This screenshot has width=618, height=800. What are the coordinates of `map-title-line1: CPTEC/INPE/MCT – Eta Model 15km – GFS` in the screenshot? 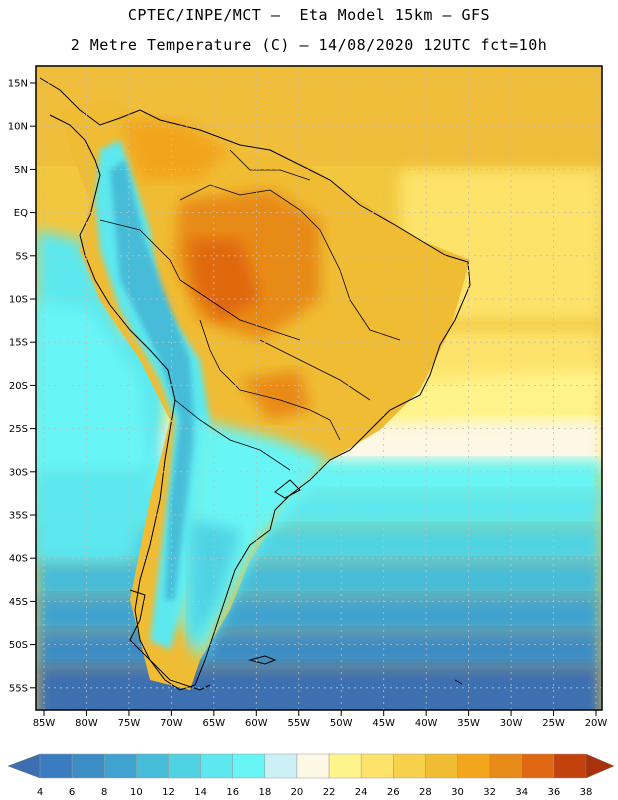 It's located at (309, 15).